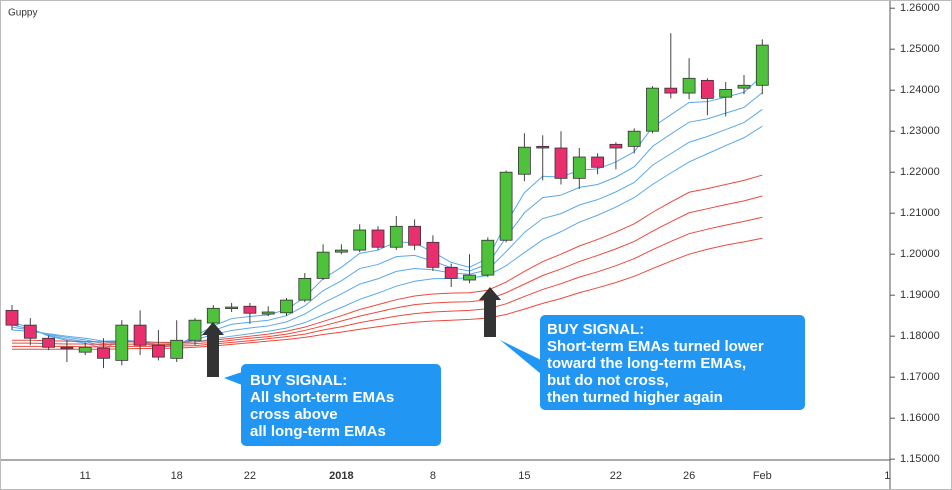 Image resolution: width=952 pixels, height=490 pixels. Describe the element at coordinates (920, 213) in the screenshot. I see `y-tick-label: 1.21000` at that location.